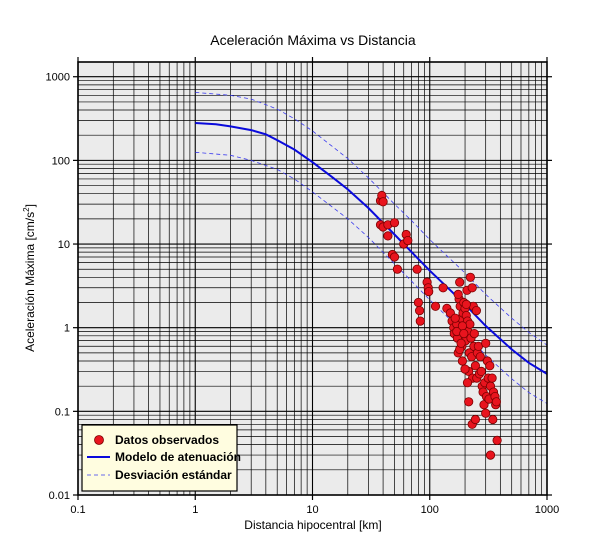  Describe the element at coordinates (312, 525) in the screenshot. I see `x-axis-label: Distancia hipocentral [km]` at that location.